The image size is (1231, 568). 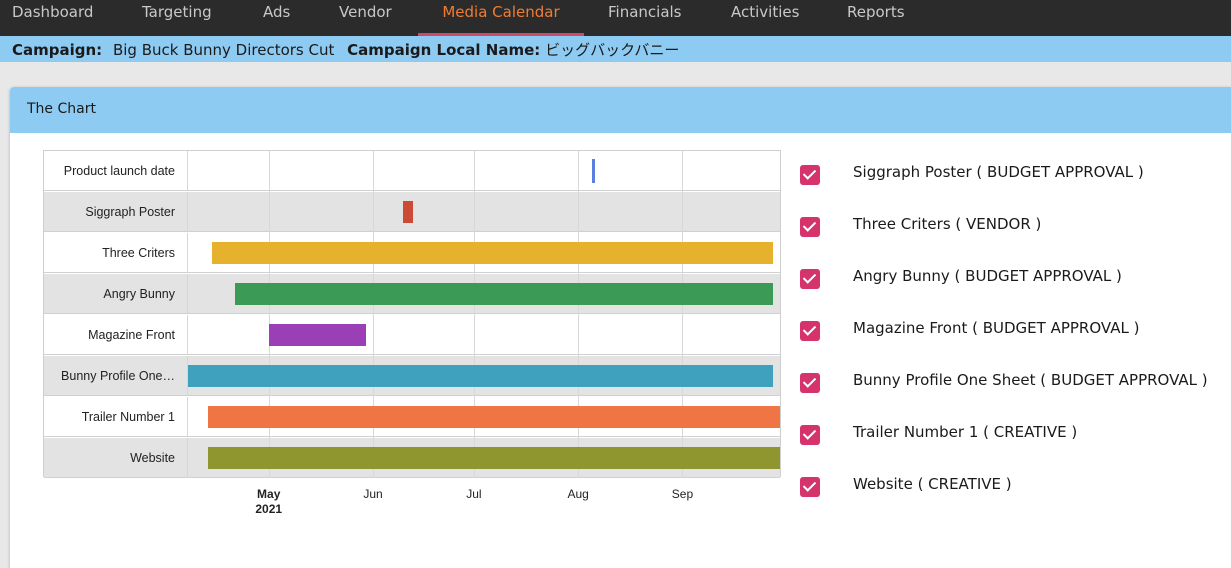 What do you see at coordinates (116, 294) in the screenshot?
I see `timeline-row-label: Angry Bunny` at bounding box center [116, 294].